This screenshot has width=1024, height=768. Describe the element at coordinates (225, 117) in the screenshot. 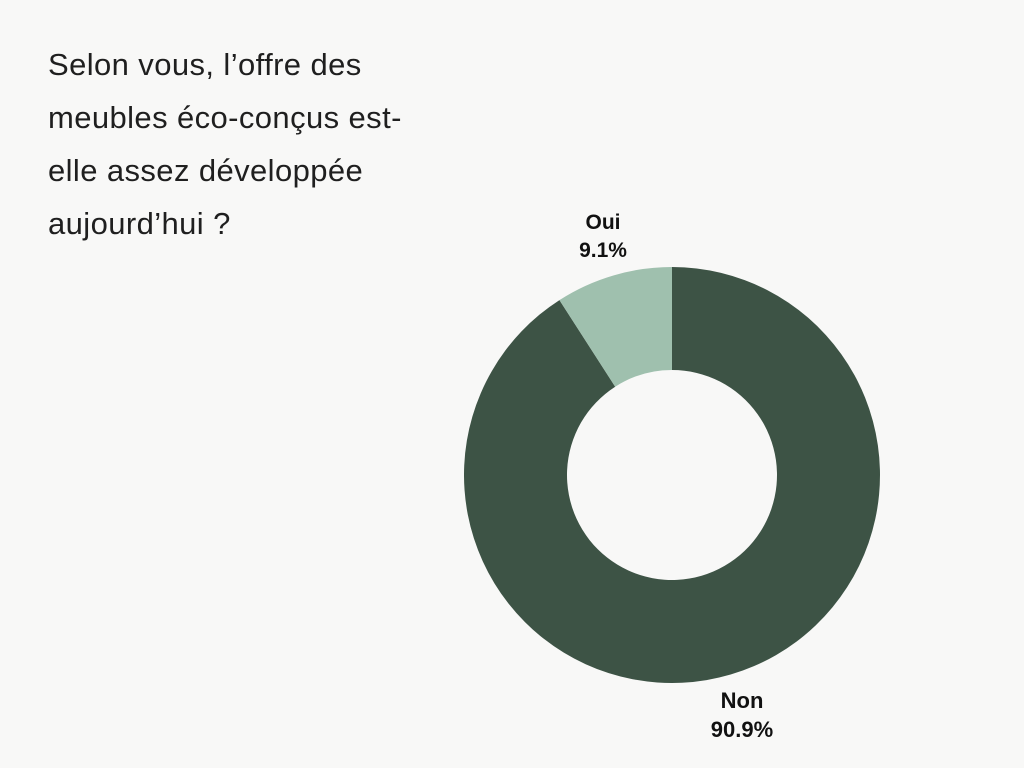

I see `chart-title-line: meubles éco-conçus est-` at that location.